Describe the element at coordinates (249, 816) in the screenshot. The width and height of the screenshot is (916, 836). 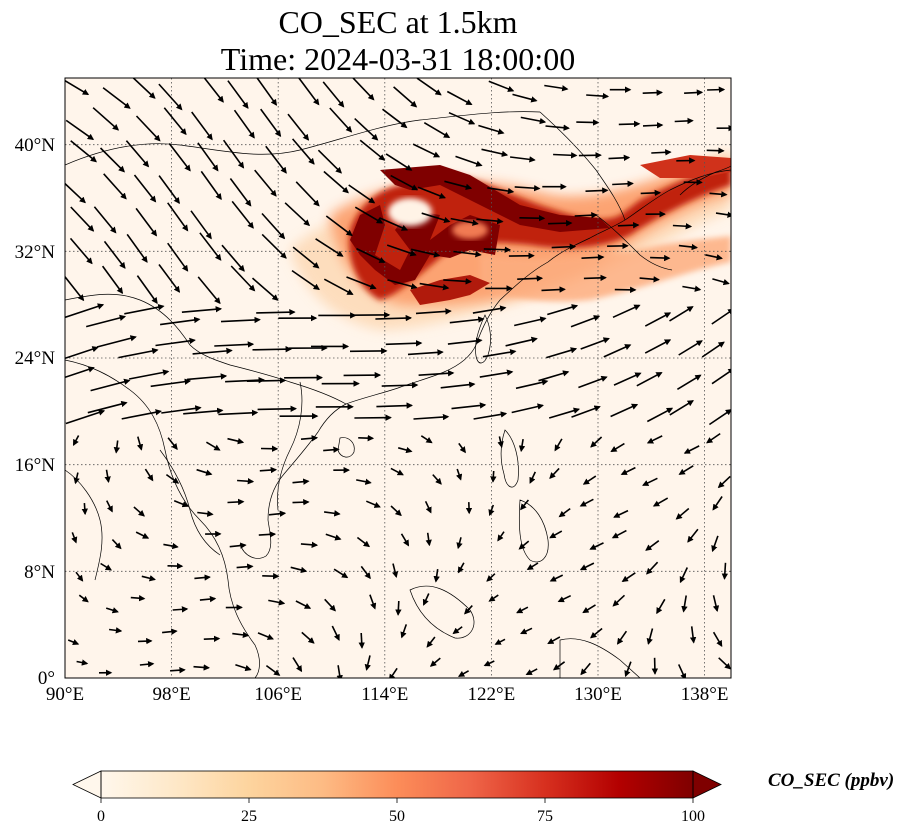
I see `colorbar-tick-label: 25` at that location.